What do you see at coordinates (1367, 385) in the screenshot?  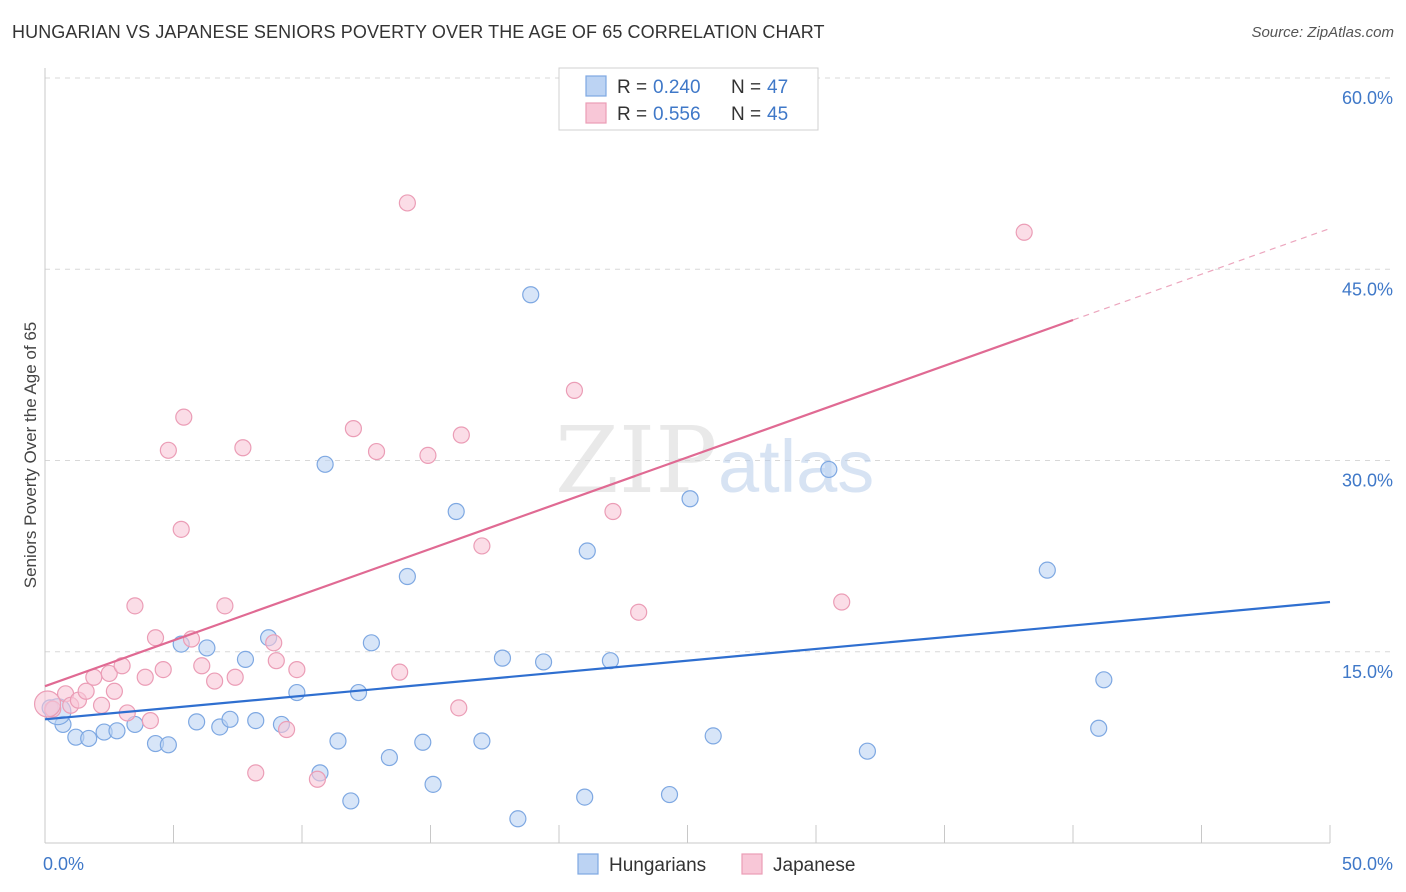 I see `y-tick-labels: 15.0% 30.0% 45.0% 60.0%` at bounding box center [1367, 385].